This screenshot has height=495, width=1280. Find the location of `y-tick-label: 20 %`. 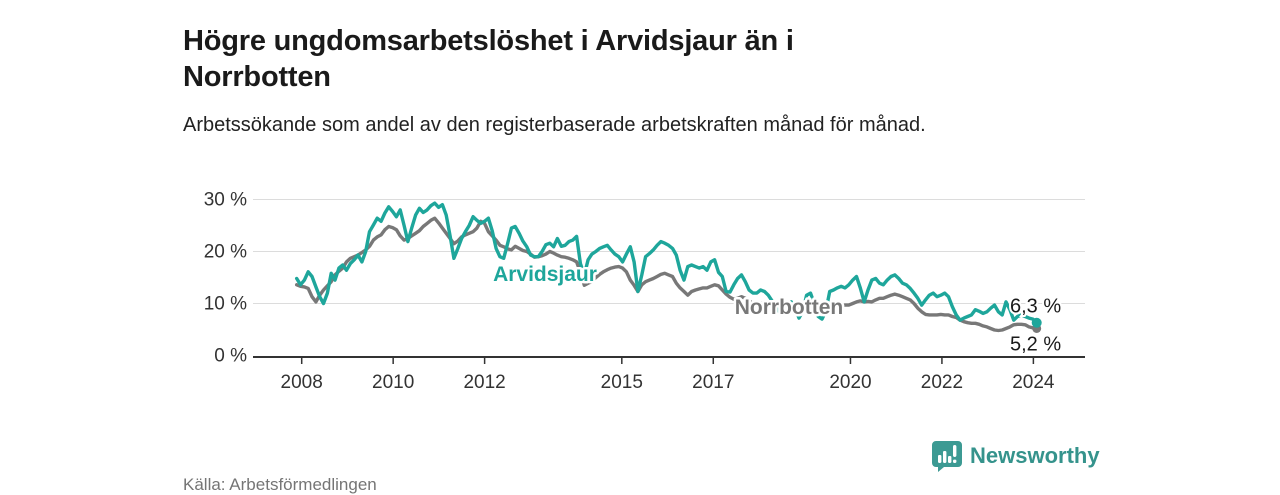

y-tick-label: 20 % is located at coordinates (225, 252).